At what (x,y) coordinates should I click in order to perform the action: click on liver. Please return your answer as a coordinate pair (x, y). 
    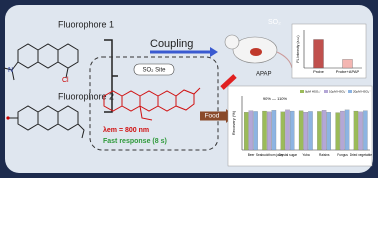
    Looking at the image, I should click on (256, 52).